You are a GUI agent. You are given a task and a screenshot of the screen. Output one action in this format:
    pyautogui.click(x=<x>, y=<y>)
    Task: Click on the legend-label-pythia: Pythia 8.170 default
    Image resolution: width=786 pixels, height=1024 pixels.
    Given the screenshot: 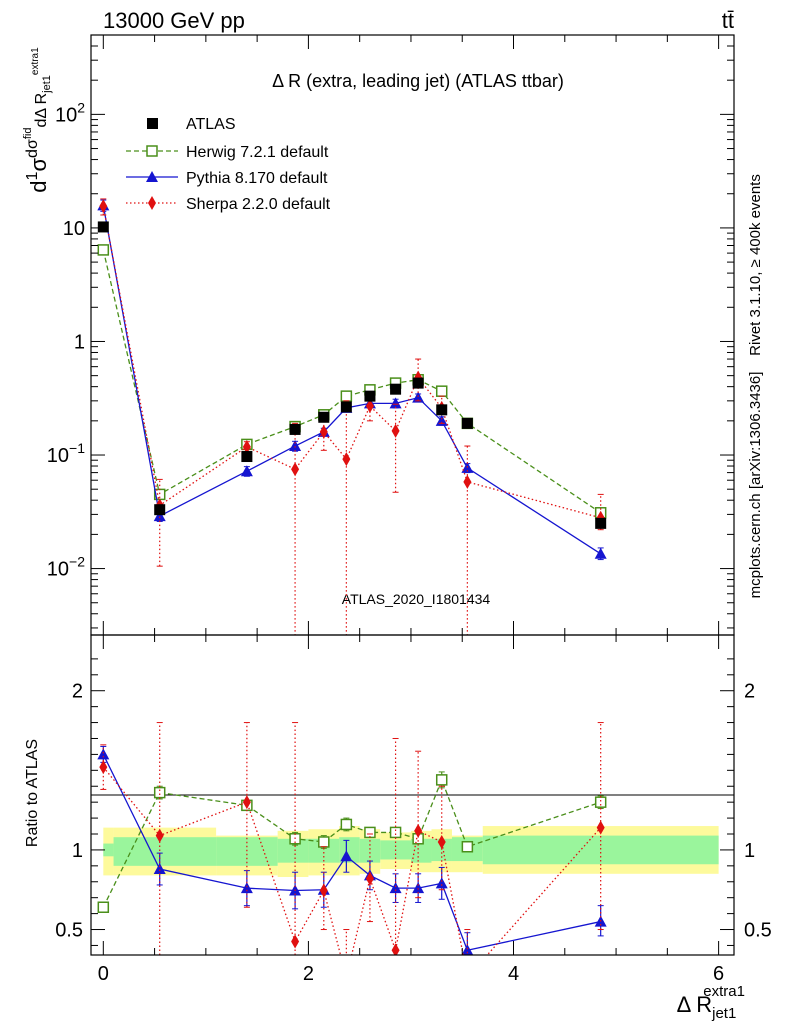 What is the action you would take?
    pyautogui.click(x=257, y=178)
    